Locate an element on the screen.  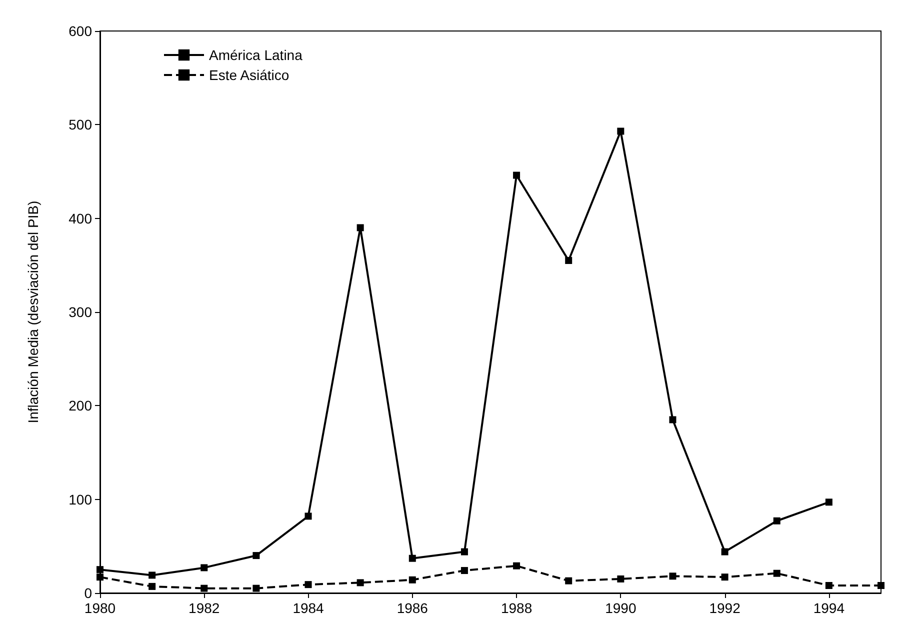
x-tick-label: 1992 is located at coordinates (725, 608).